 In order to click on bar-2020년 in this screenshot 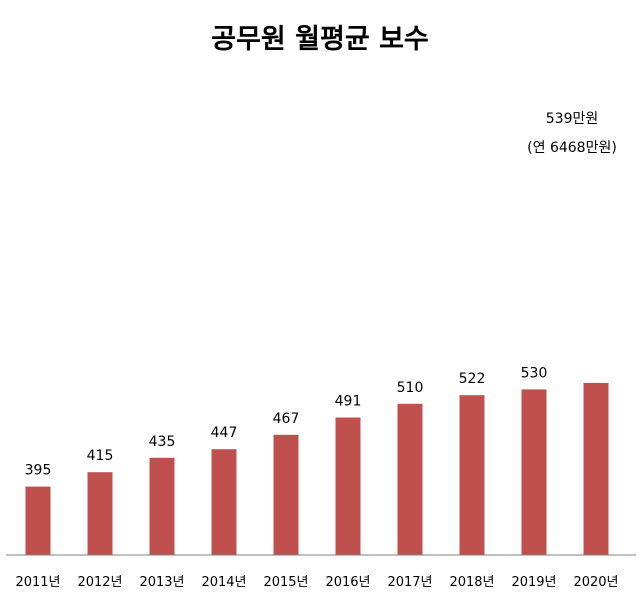, I will do `click(596, 468)`.